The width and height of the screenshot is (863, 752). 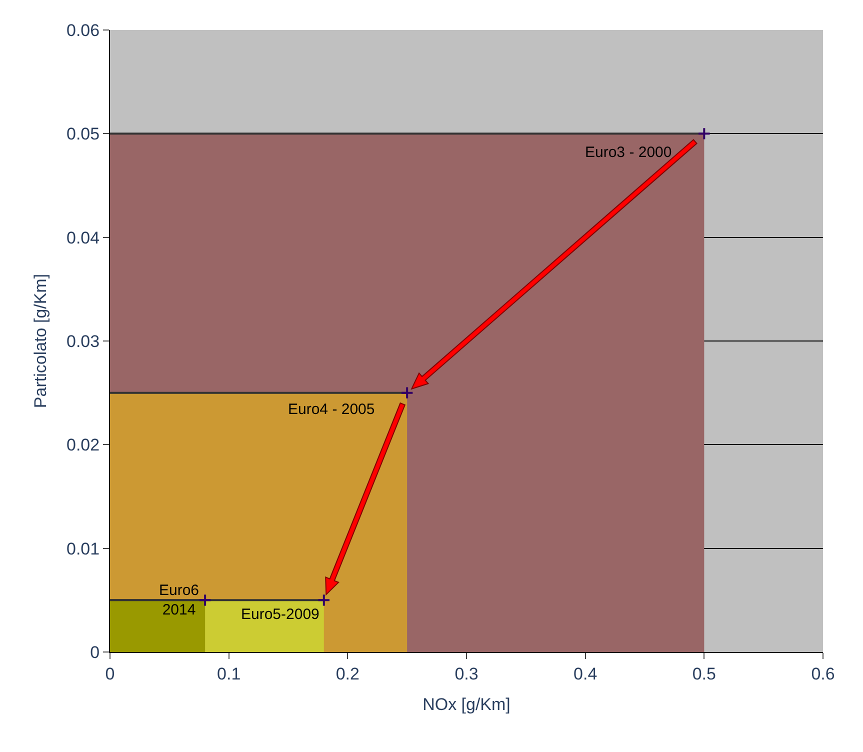 I want to click on x-tick-label: 0.2, so click(x=348, y=674).